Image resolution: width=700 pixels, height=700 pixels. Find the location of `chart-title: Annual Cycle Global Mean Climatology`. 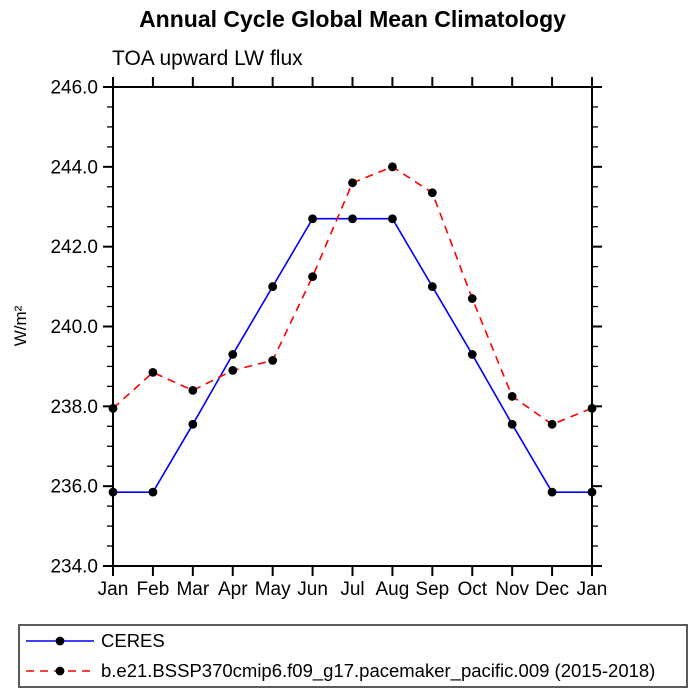

chart-title: Annual Cycle Global Mean Climatology is located at coordinates (352, 19).